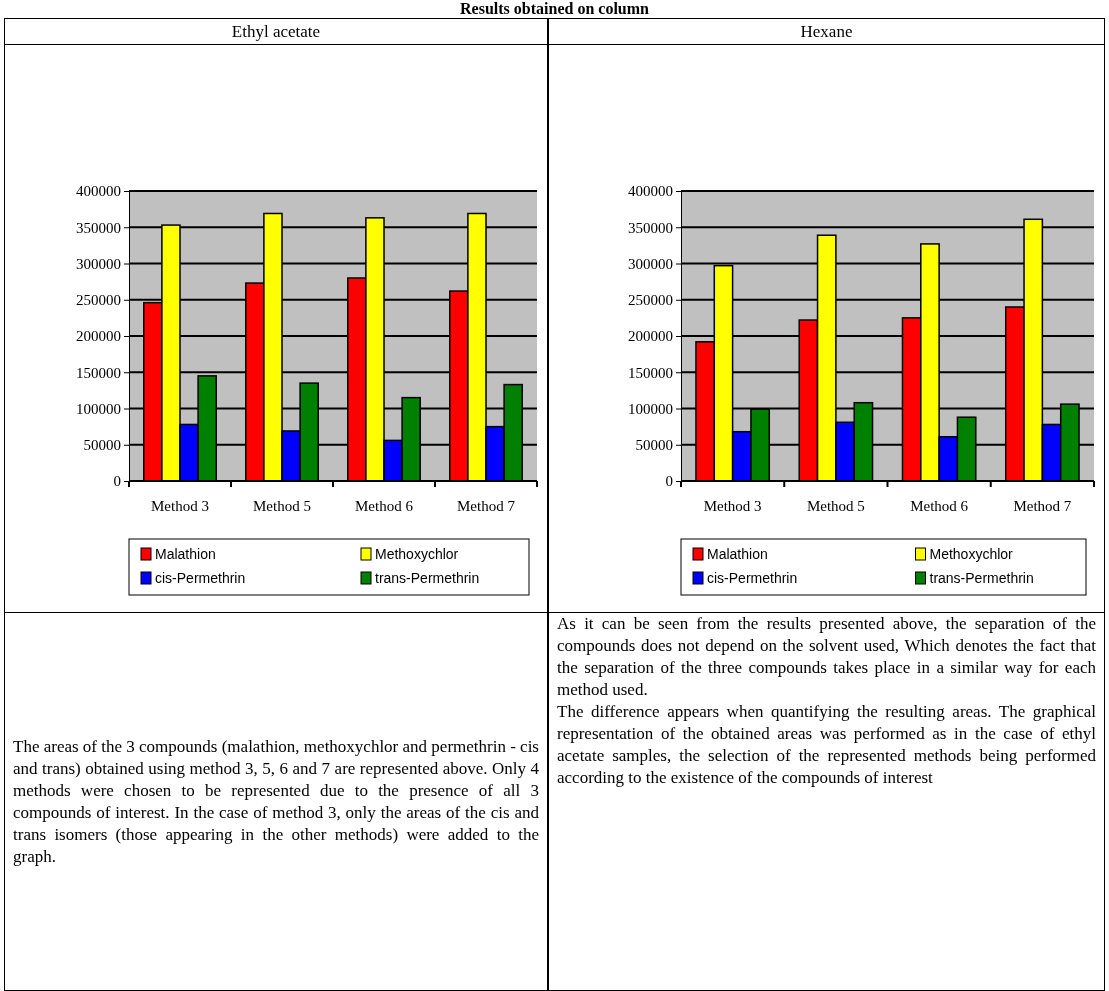 The height and width of the screenshot is (991, 1109). I want to click on chart-subtitle: Ethyl acetate, so click(276, 31).